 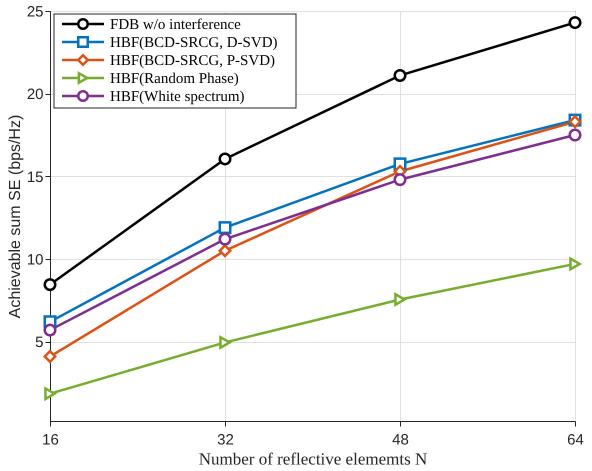 What do you see at coordinates (194, 43) in the screenshot?
I see `legend-label: HBF(BCD-SRCG, D-SVD)` at bounding box center [194, 43].